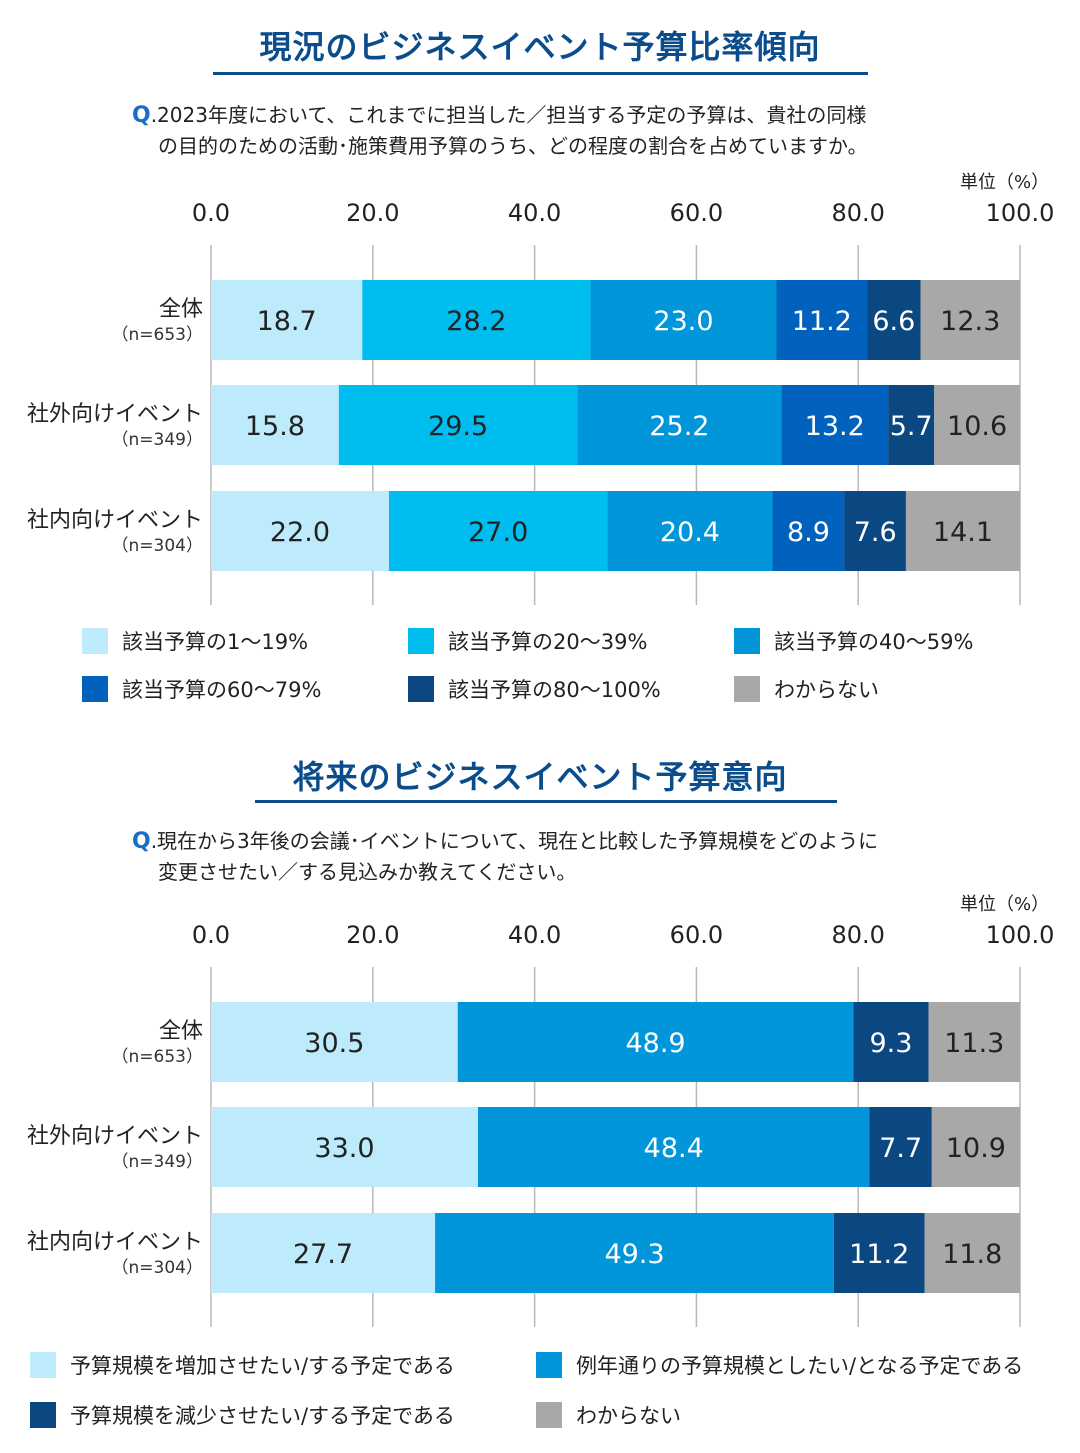 This screenshot has height=1453, width=1080. What do you see at coordinates (696, 935) in the screenshot?
I see `chart2-tick-label: 60.0` at bounding box center [696, 935].